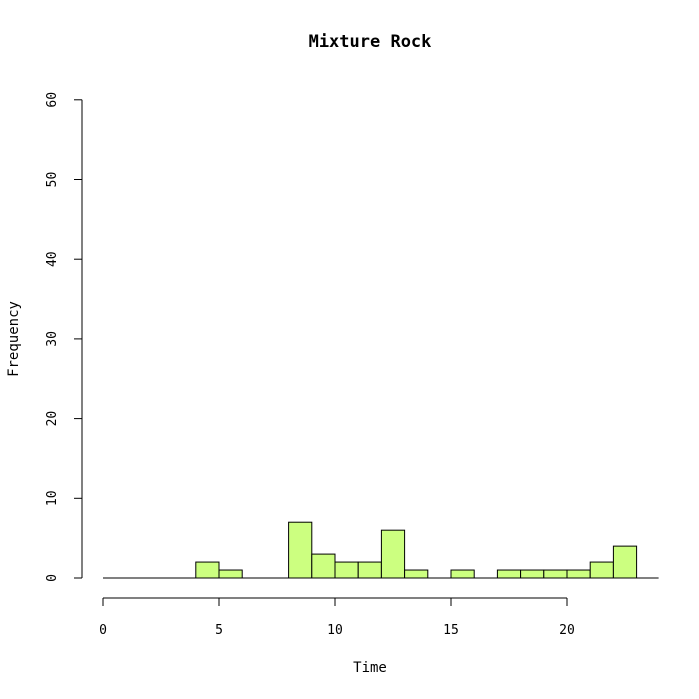 The width and height of the screenshot is (699, 699). What do you see at coordinates (52, 339) in the screenshot?
I see `y-tick-label: 30` at bounding box center [52, 339].